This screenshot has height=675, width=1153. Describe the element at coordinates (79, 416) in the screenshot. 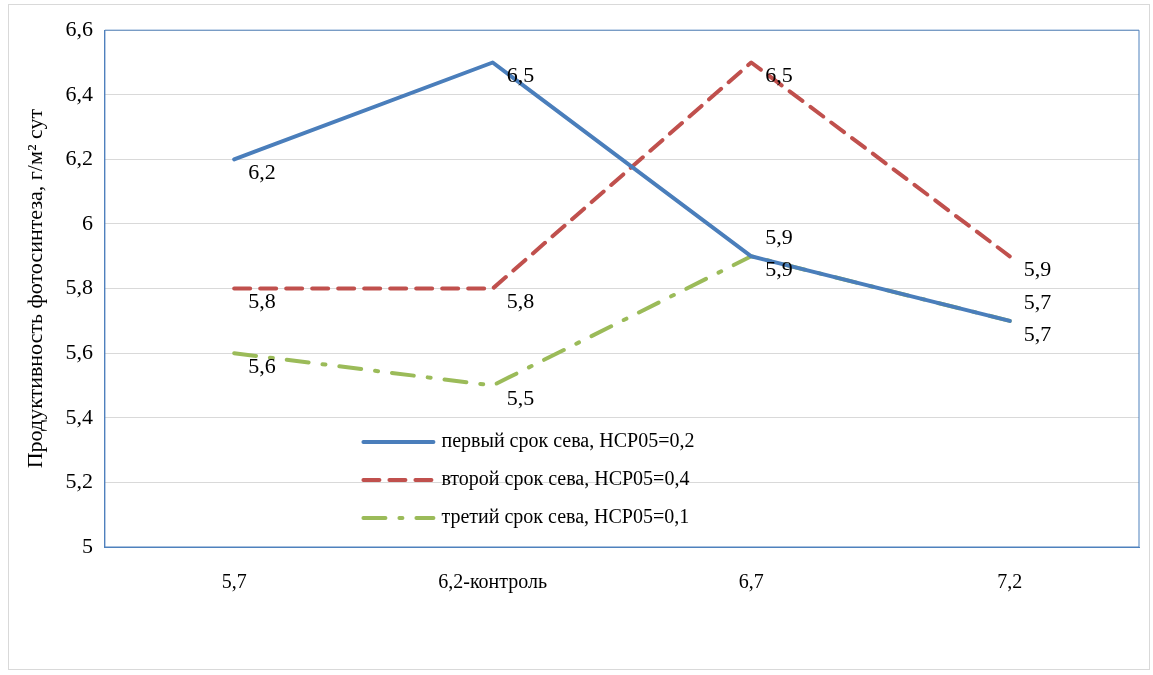

I see `y-tick-label: 5,4` at that location.